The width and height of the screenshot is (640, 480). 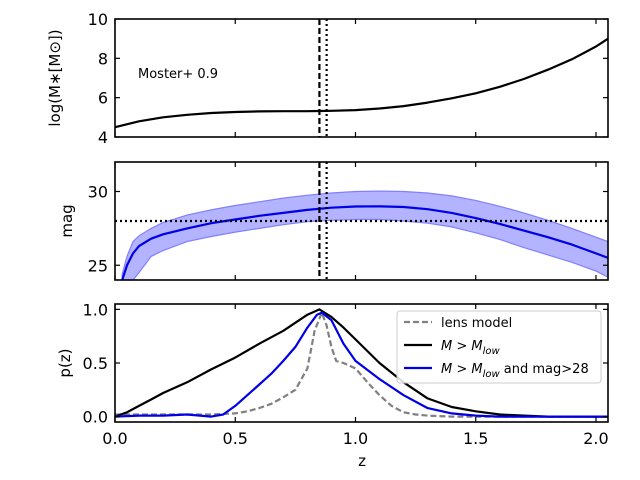 I want to click on legend-label-m-gt-mlow-mag-sub: low, so click(x=492, y=374).